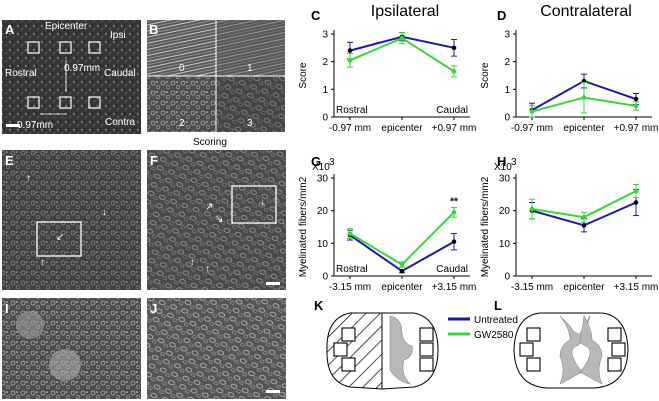 This screenshot has height=401, width=659. I want to click on label-distance-bottom: 0.97mm, so click(35, 125).